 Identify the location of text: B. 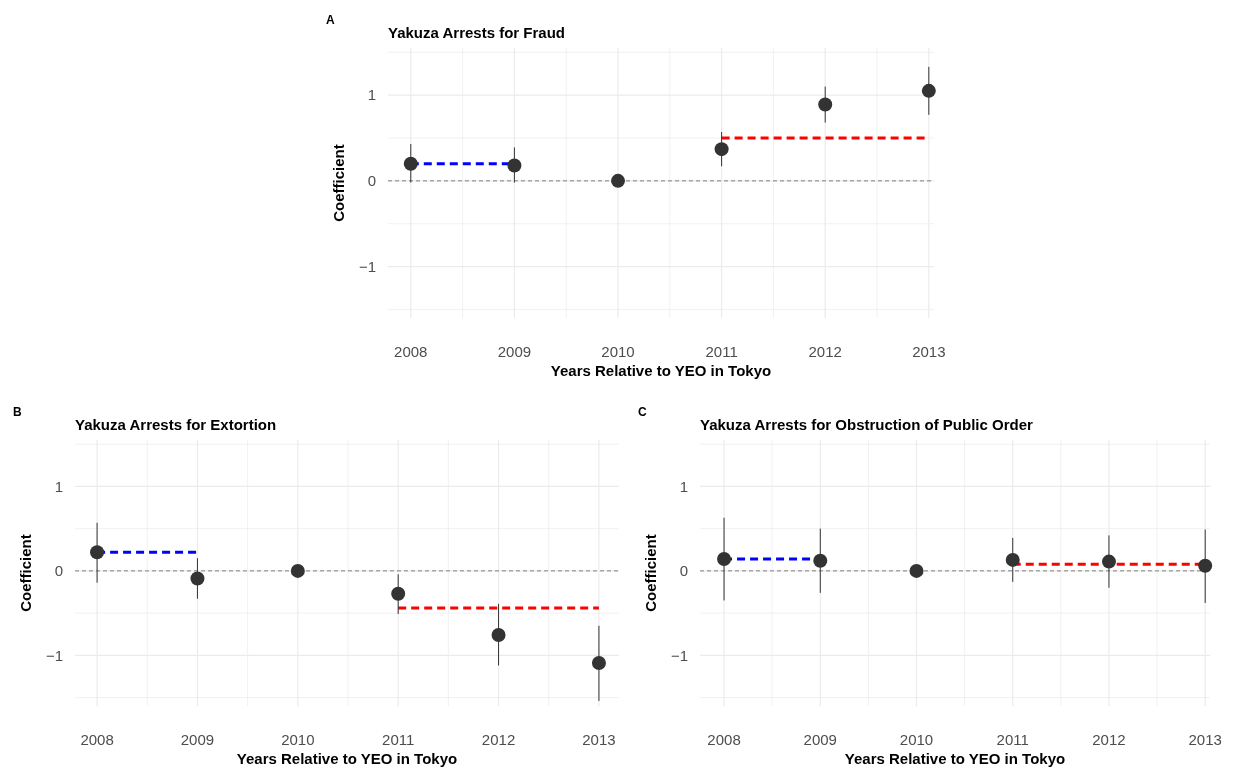
(17, 412).